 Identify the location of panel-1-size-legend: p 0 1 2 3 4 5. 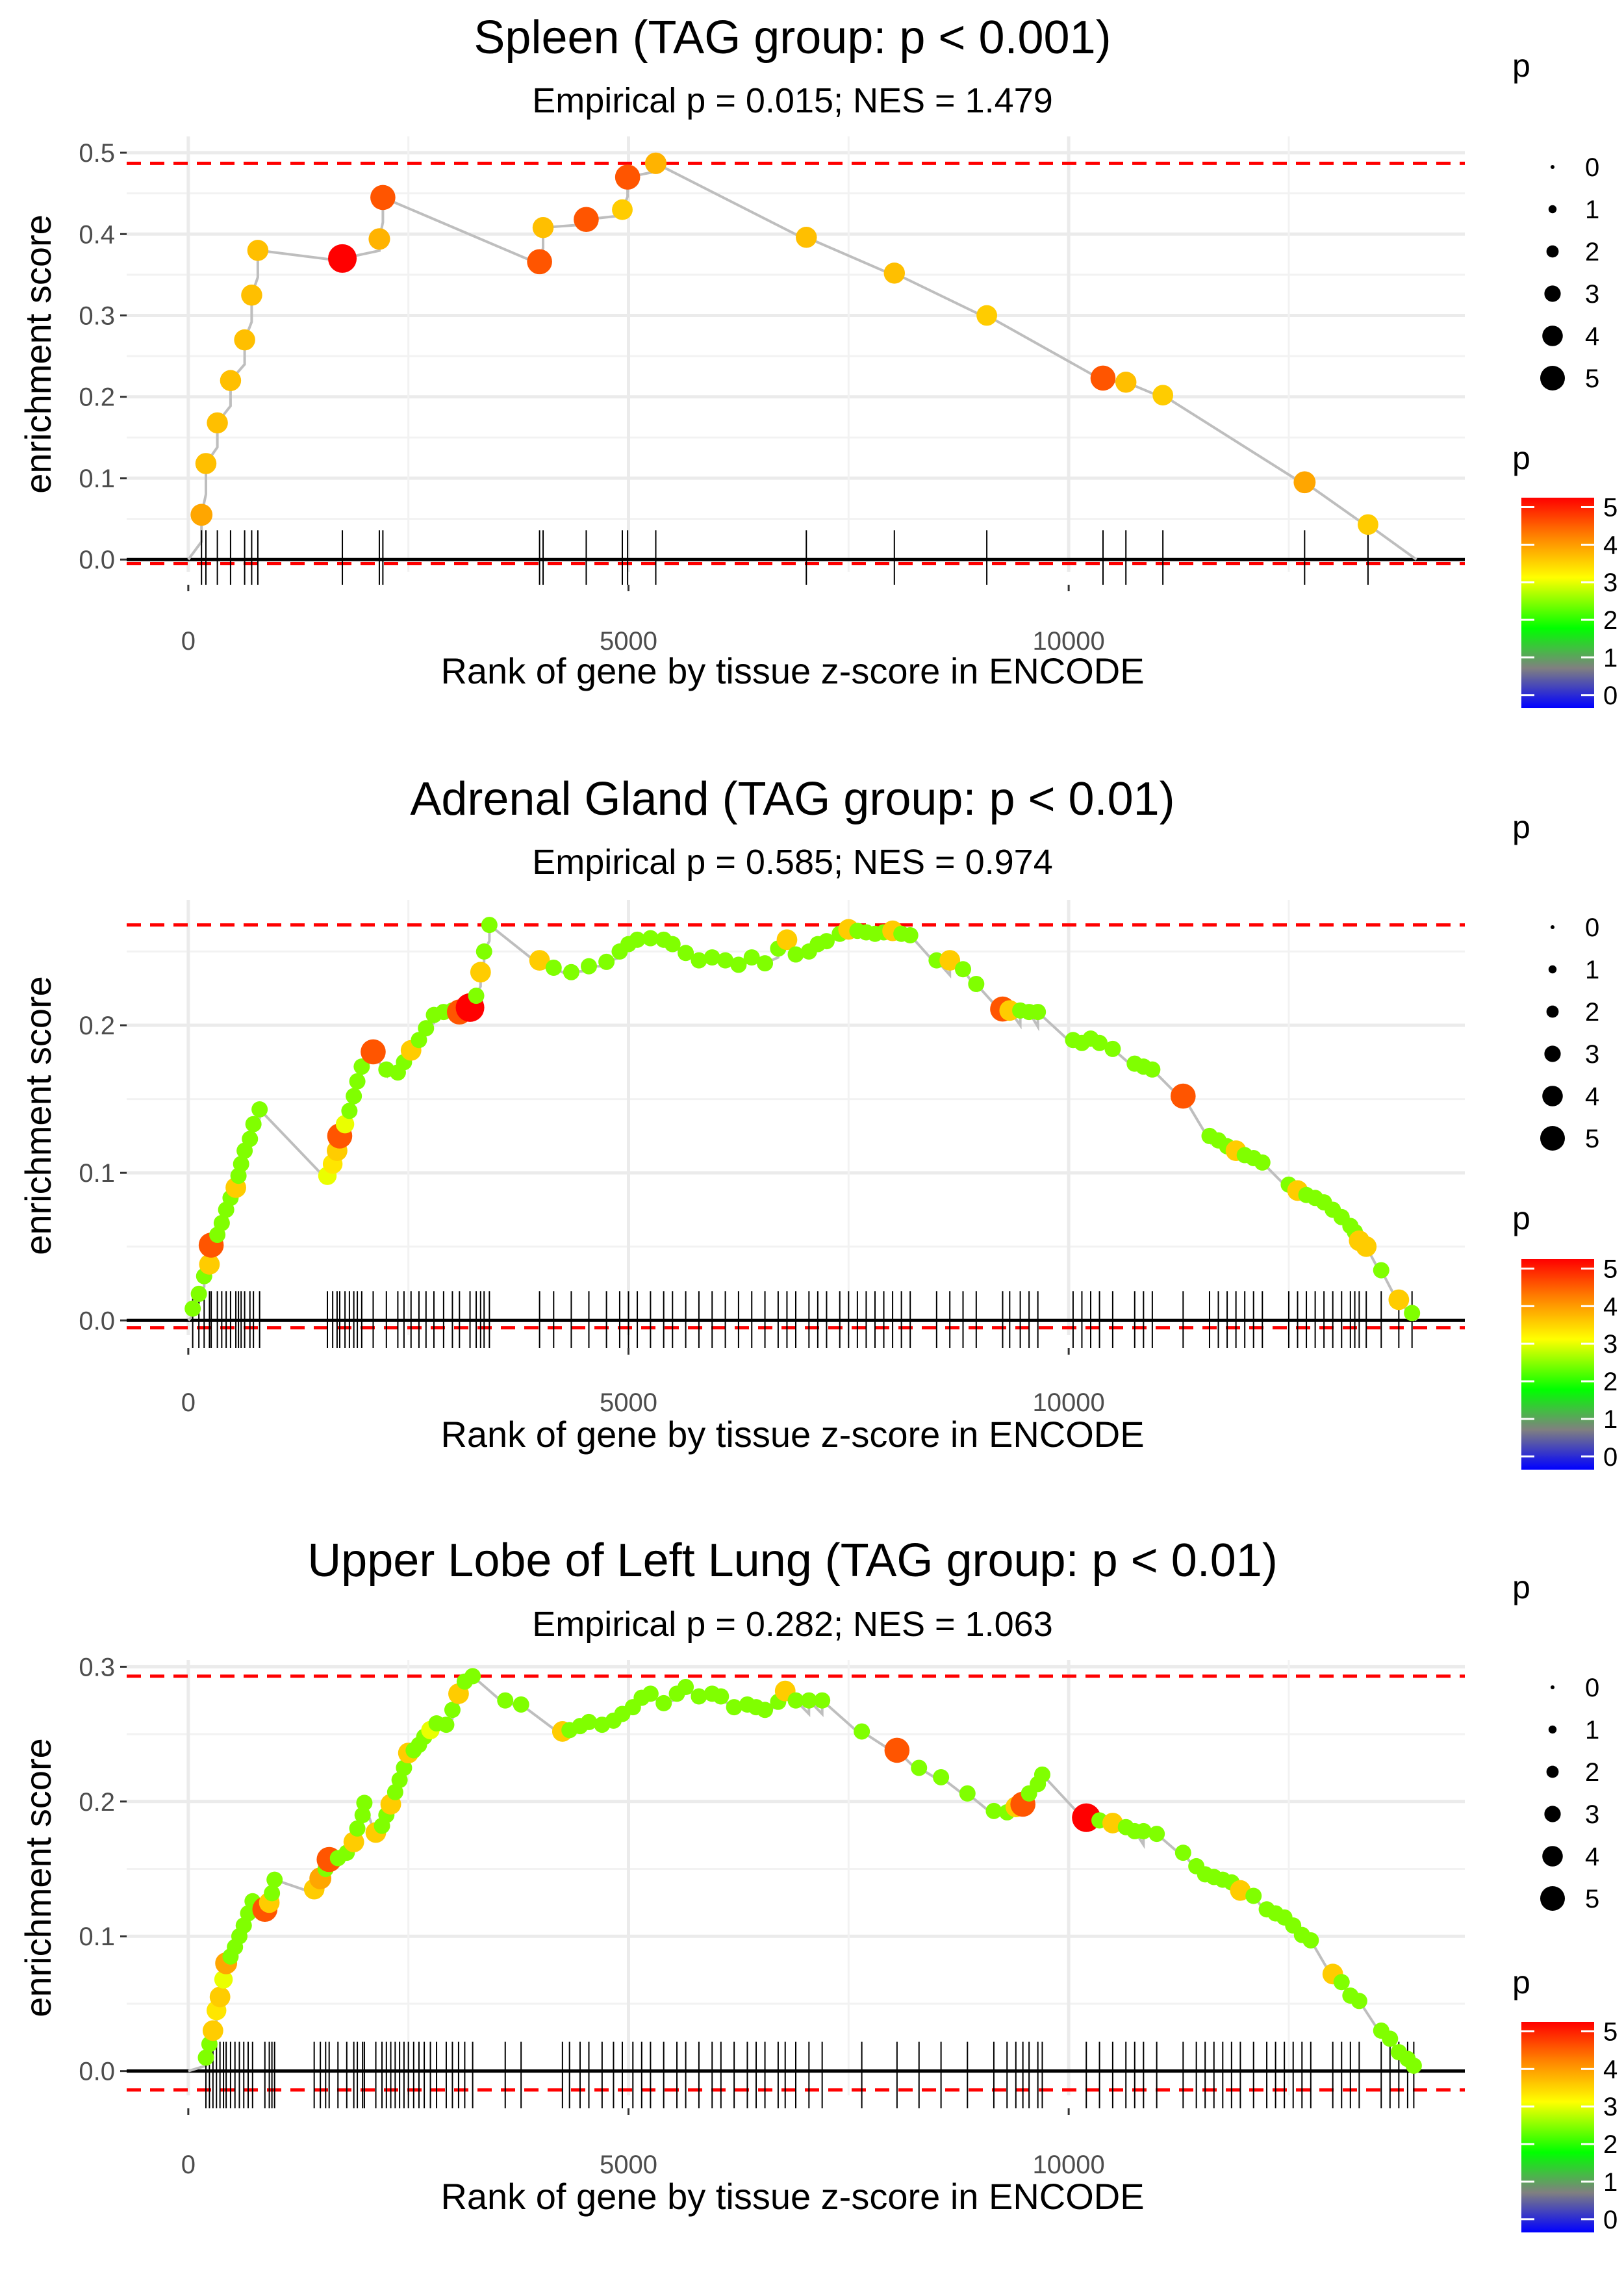
(1555, 220).